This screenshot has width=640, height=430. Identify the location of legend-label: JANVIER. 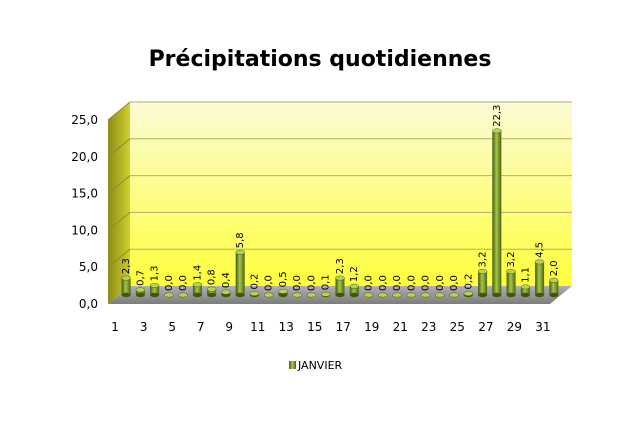
(320, 365).